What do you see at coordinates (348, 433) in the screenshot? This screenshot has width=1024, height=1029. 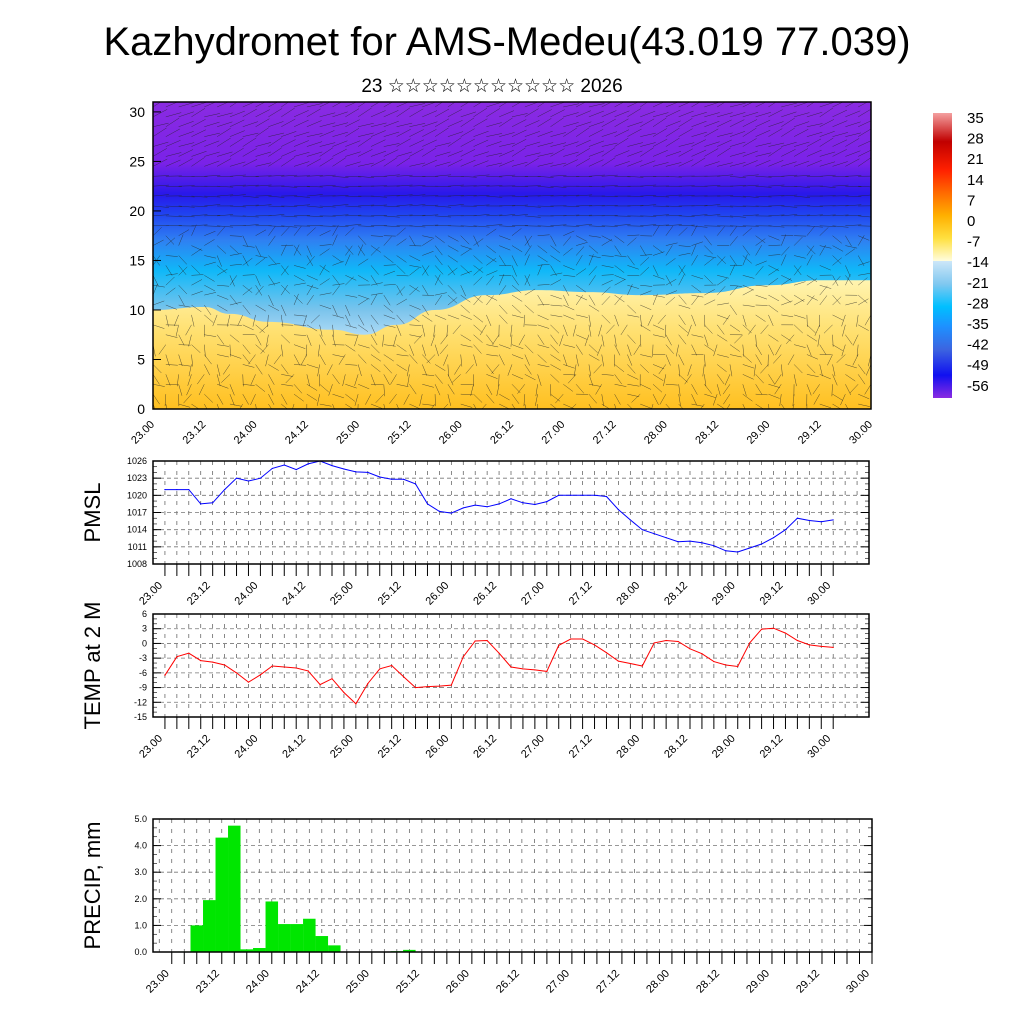 I see `x-tick-label: 25.00` at bounding box center [348, 433].